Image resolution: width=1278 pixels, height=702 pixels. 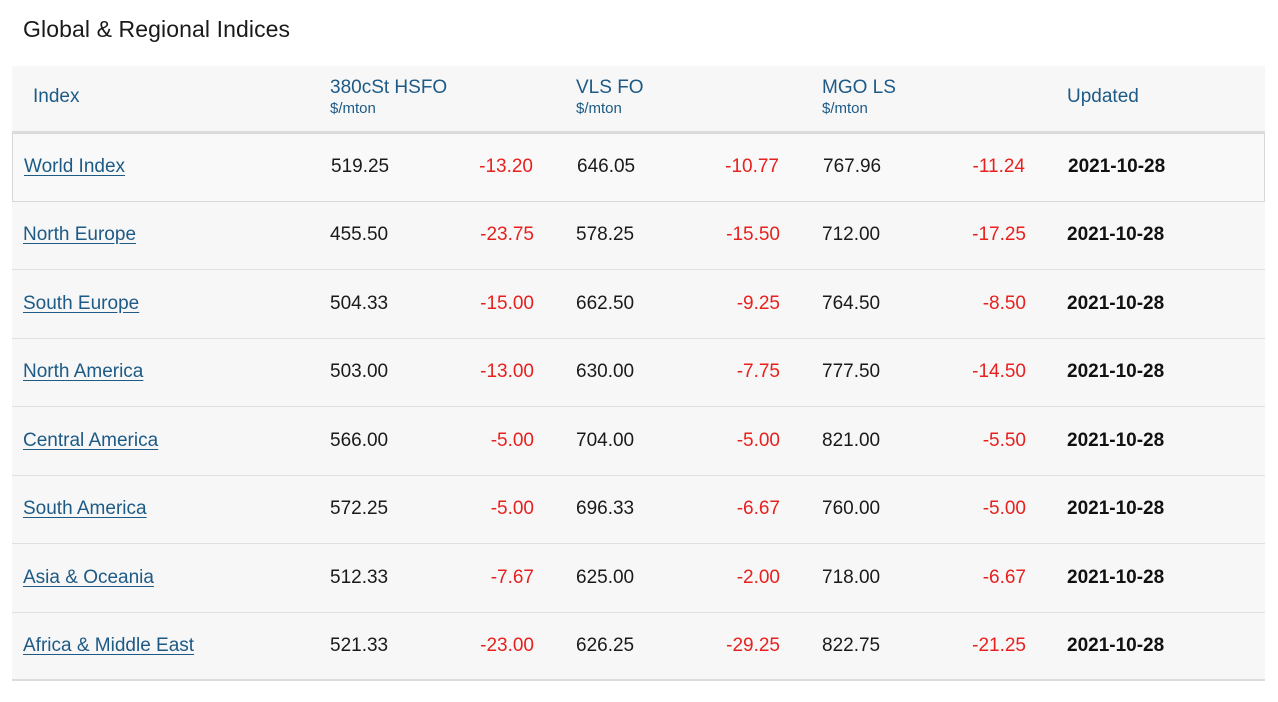 What do you see at coordinates (758, 509) in the screenshot?
I see `vlsfo-change: -6.67` at bounding box center [758, 509].